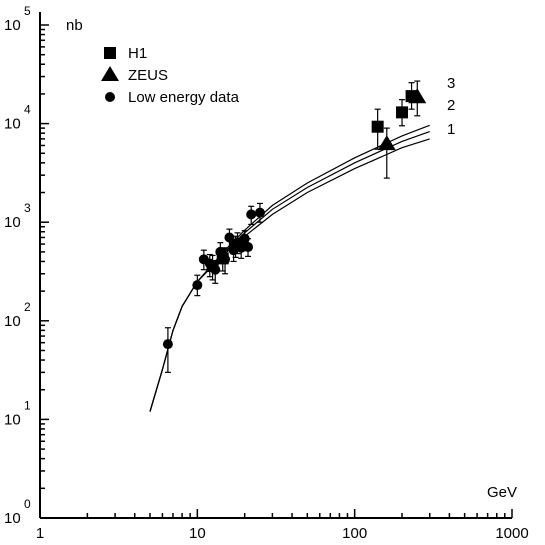 The height and width of the screenshot is (545, 545). I want to click on legend-marker-circle, so click(110, 97).